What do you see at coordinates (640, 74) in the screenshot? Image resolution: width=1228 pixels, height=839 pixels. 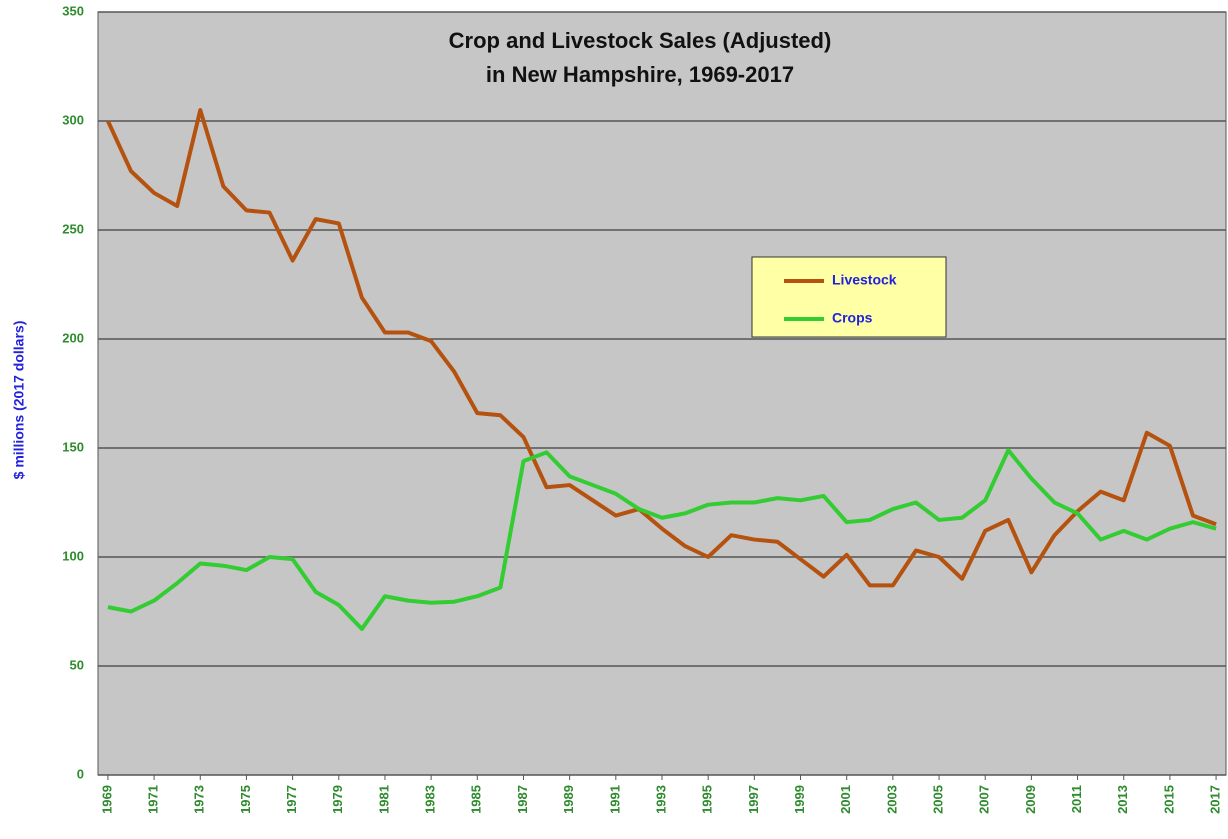 I see `chart-title: in New Hampshire, 1969-2017` at bounding box center [640, 74].